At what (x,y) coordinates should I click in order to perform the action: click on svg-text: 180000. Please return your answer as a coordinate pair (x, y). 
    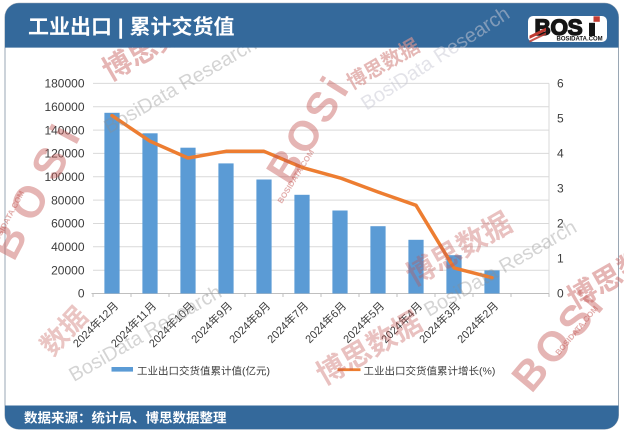
    Looking at the image, I should click on (64, 84).